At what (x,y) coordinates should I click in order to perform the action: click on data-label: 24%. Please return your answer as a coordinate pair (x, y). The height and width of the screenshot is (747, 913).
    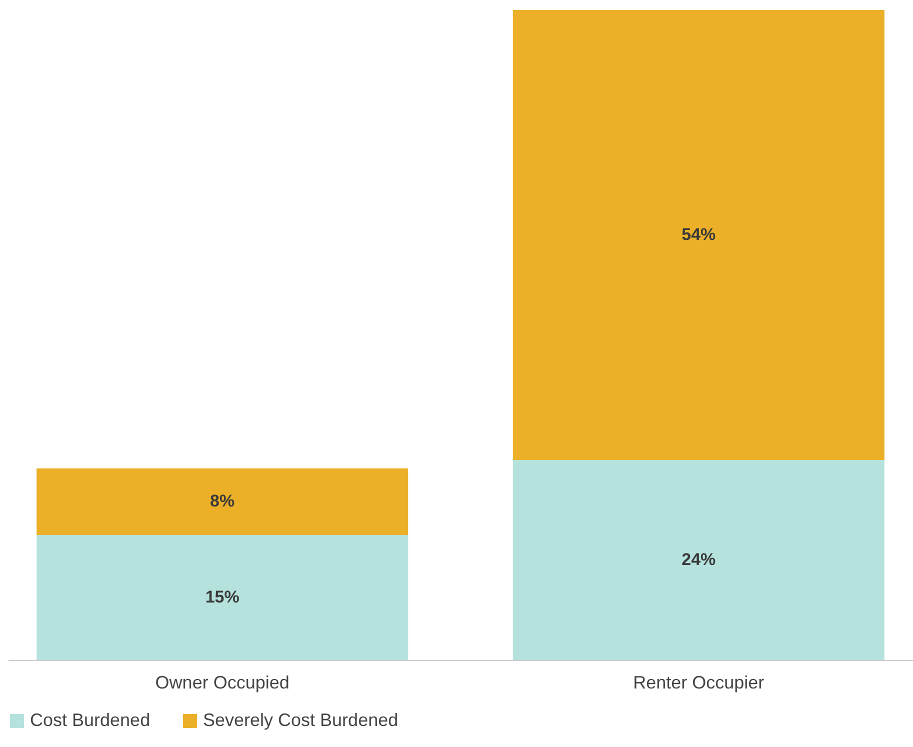
    Looking at the image, I should click on (699, 559).